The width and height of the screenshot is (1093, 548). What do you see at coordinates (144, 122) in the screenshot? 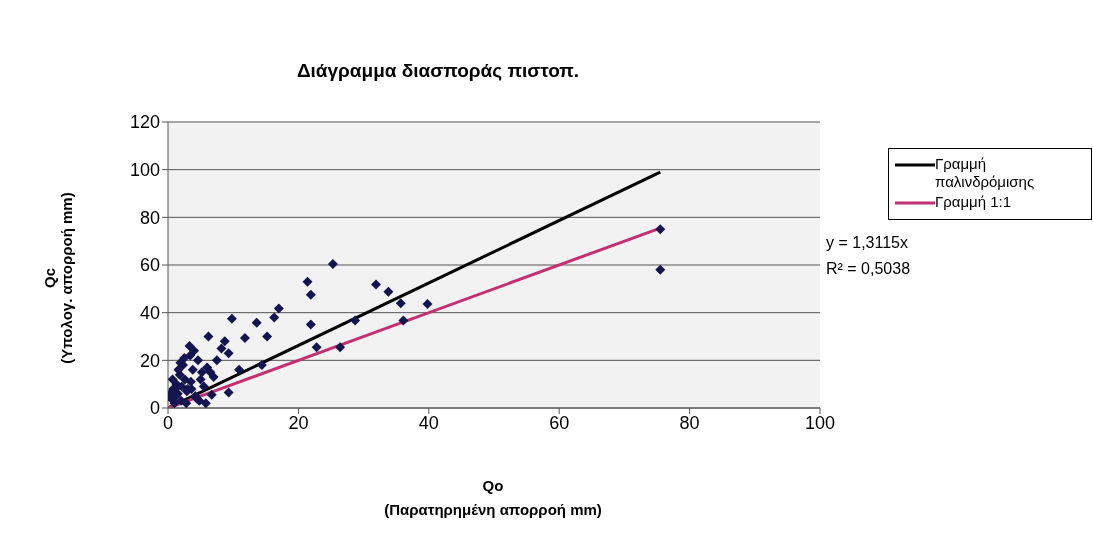
I see `y-tick-label: 120` at bounding box center [144, 122].